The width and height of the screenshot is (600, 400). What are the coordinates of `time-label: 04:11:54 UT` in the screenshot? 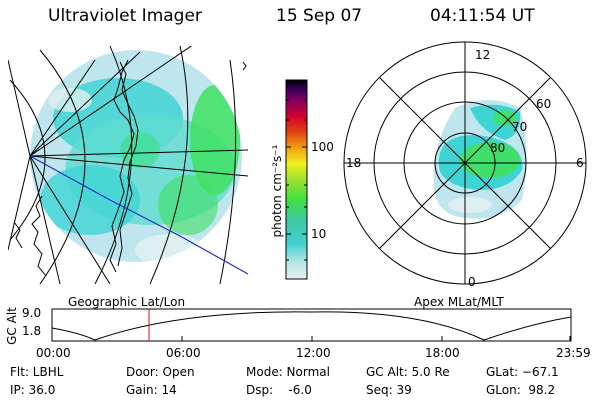 It's located at (482, 16).